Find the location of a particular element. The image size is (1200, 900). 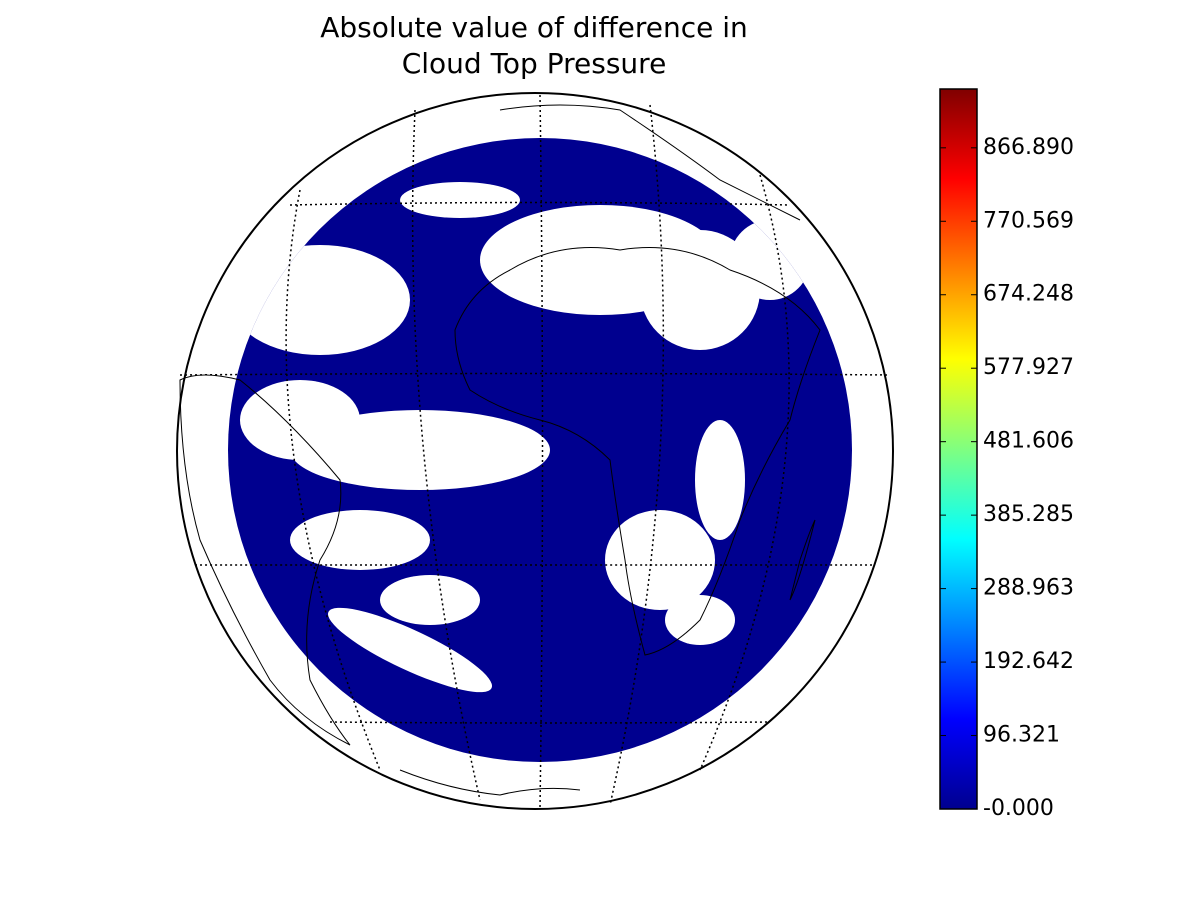

colorbar-tick-label: 481.606 is located at coordinates (1028, 441).